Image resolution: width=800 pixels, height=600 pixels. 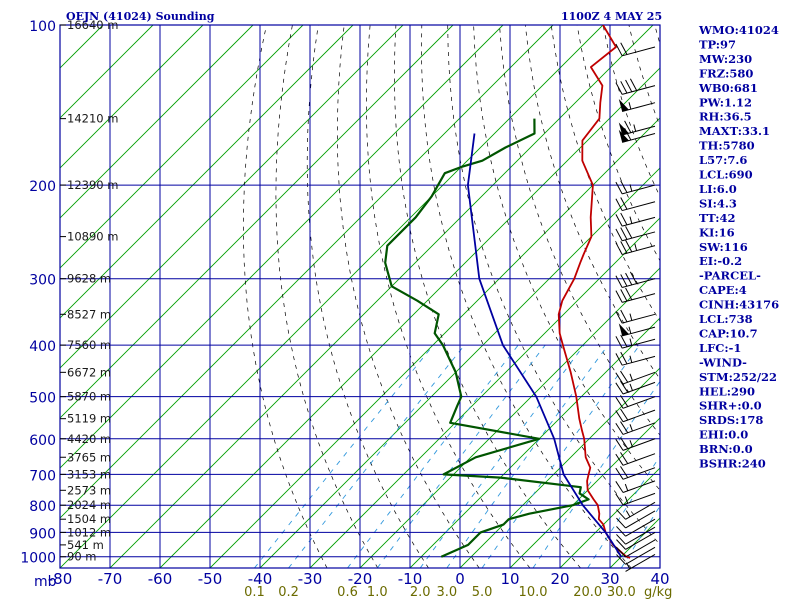 I want to click on parcel-line, so click(x=545, y=345).